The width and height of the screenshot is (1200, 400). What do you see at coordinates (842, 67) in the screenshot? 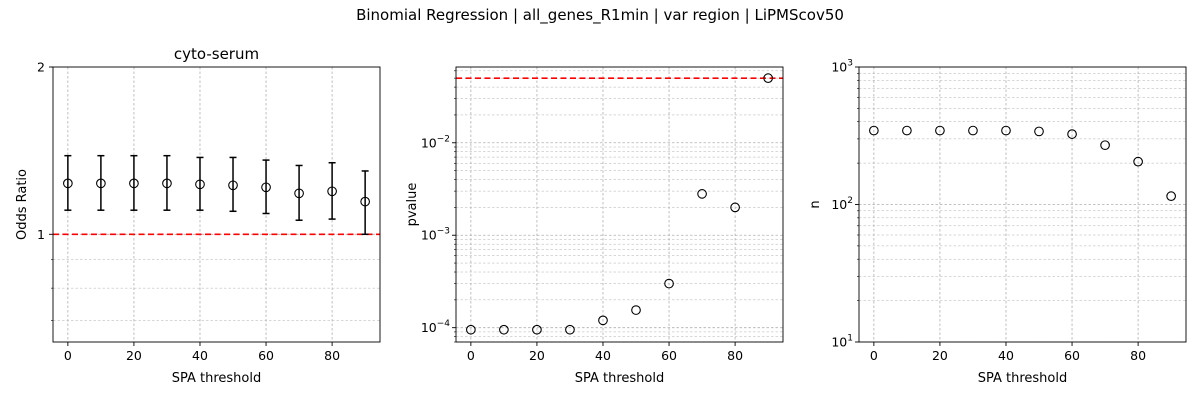
I see `y-tick-label: 10³` at bounding box center [842, 67].